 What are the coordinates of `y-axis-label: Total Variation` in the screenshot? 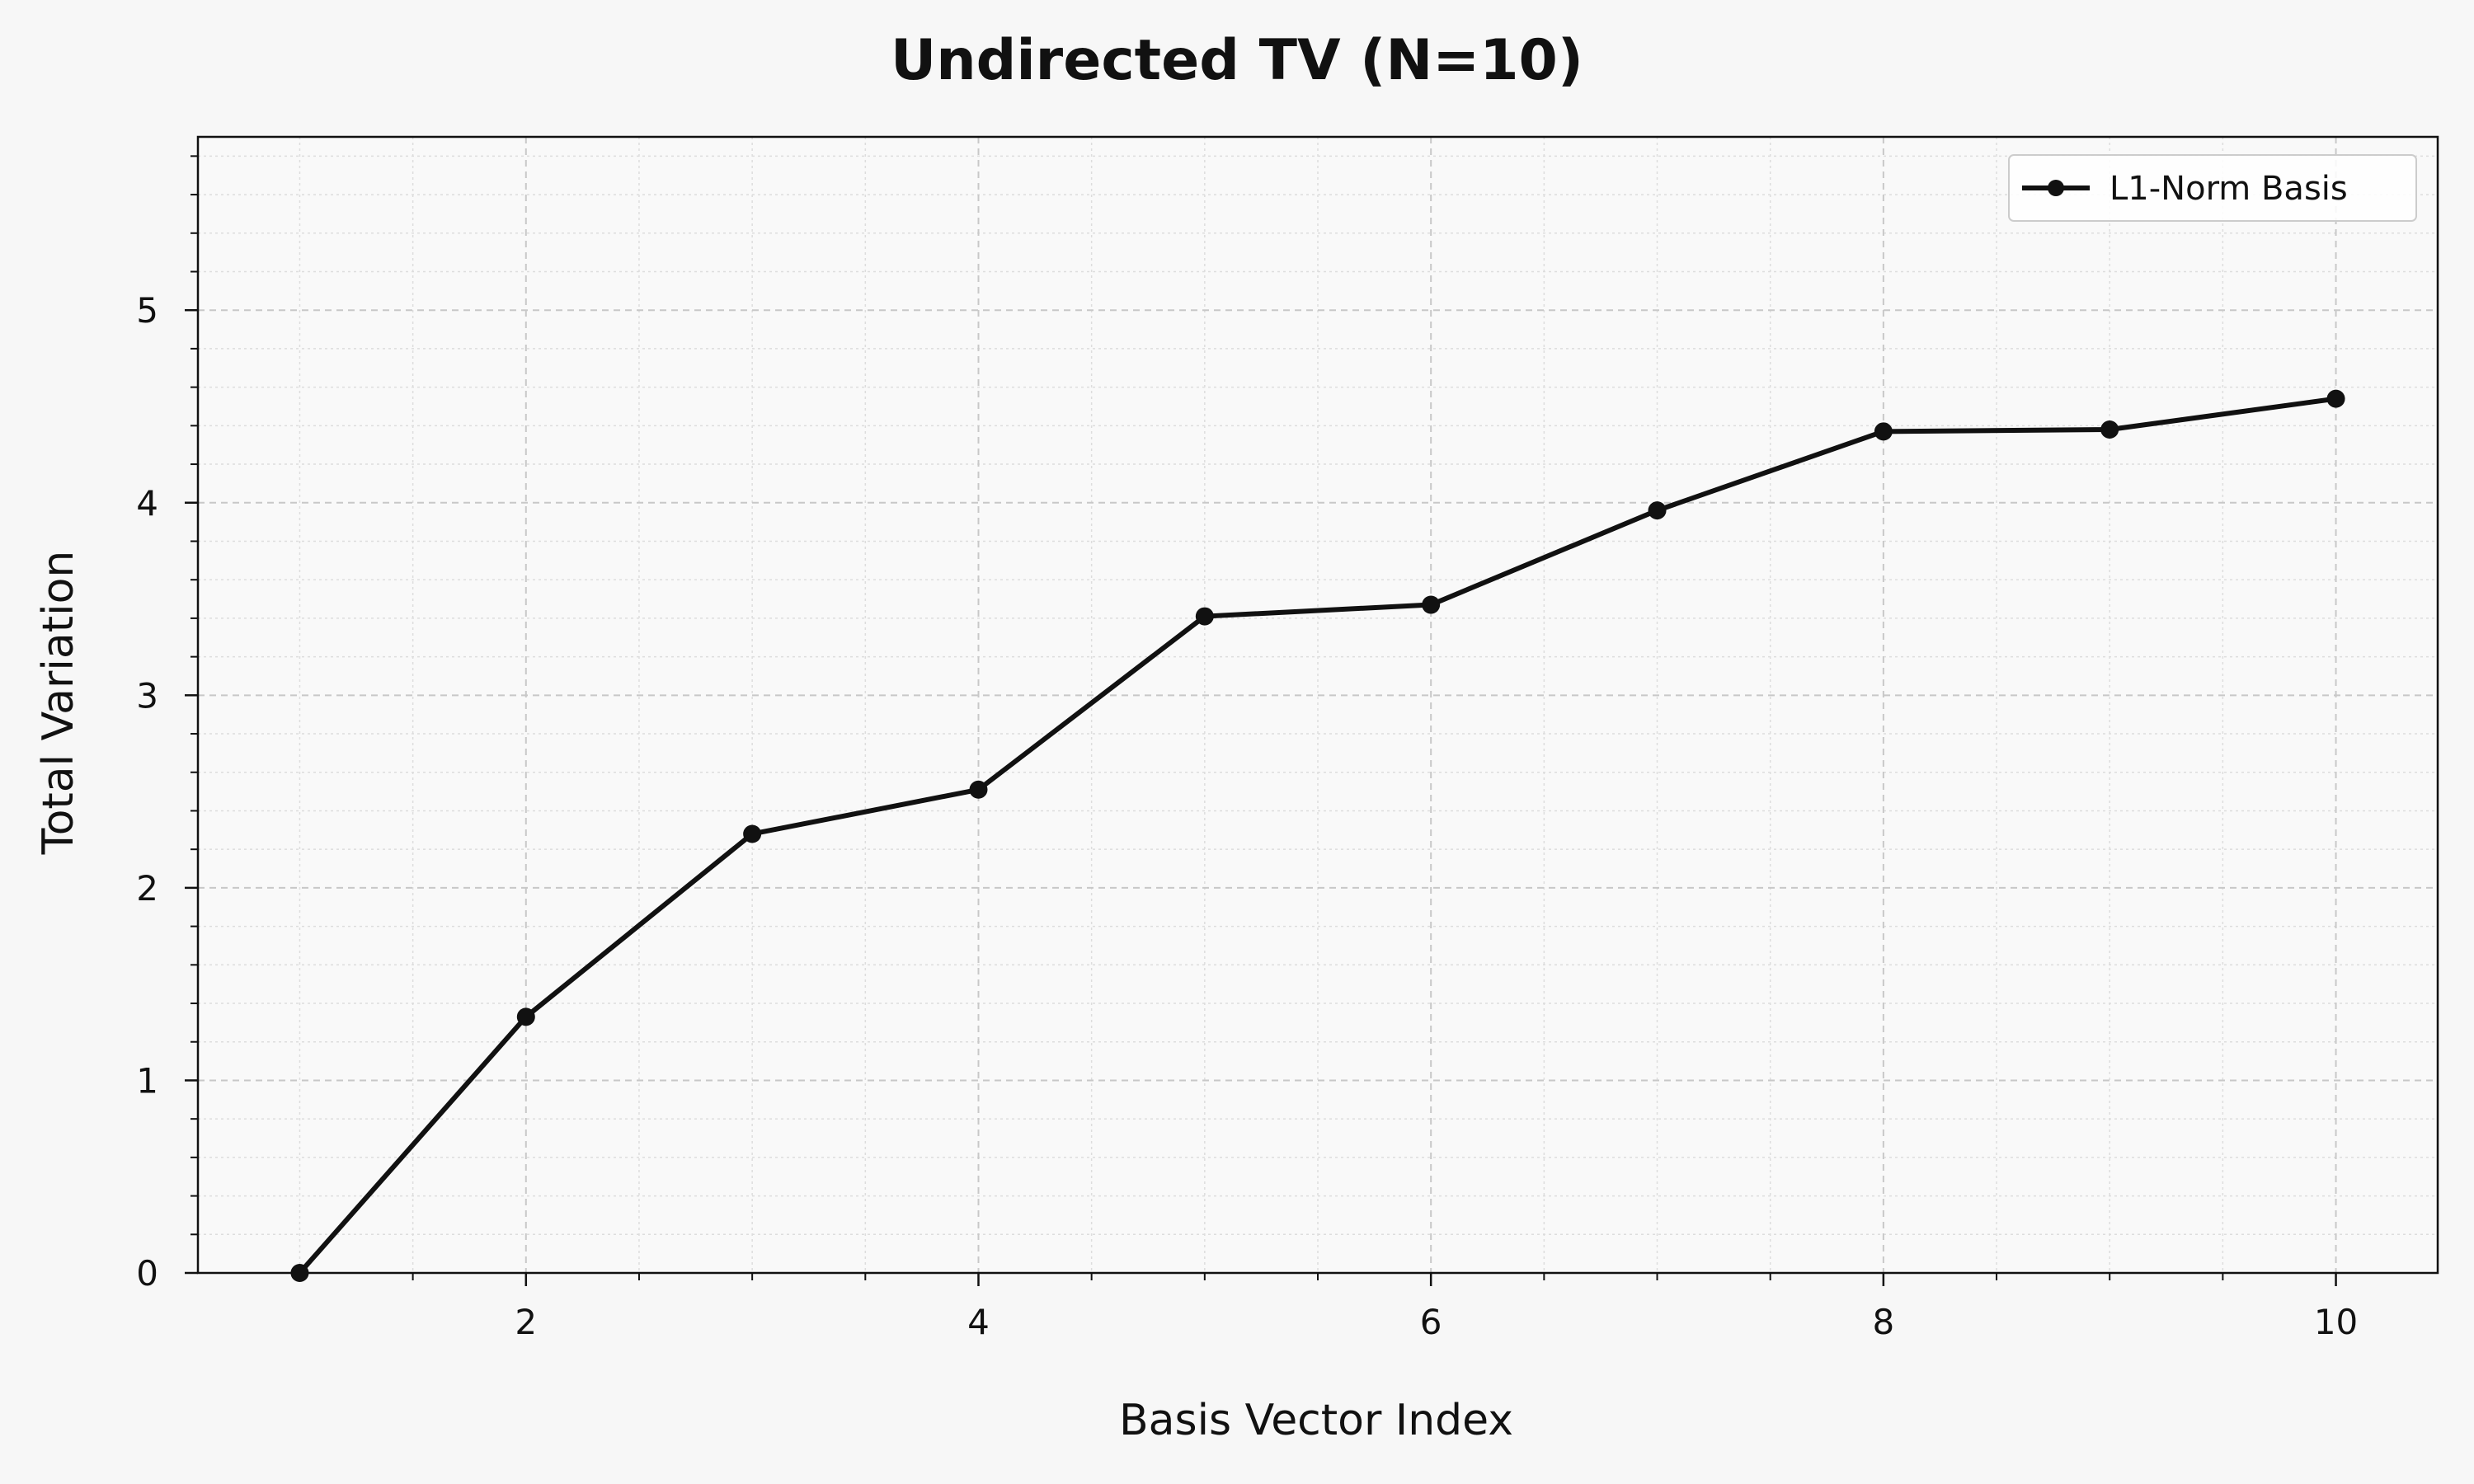 It's located at (58, 703).